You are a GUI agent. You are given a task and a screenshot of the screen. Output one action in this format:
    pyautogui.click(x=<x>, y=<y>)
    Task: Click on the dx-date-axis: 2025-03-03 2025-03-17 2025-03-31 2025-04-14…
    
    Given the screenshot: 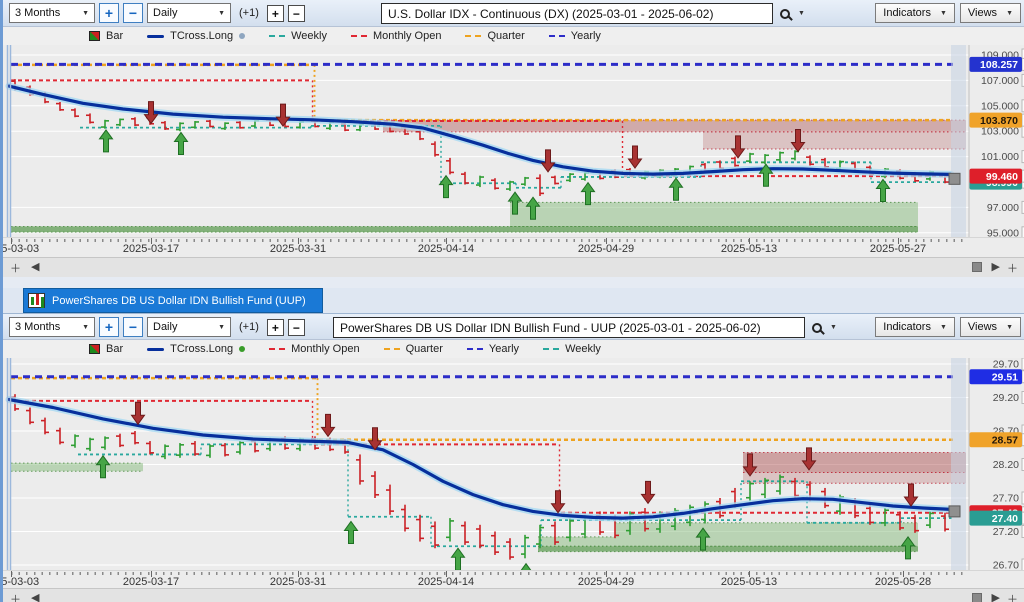 What is the action you would take?
    pyautogui.click(x=513, y=247)
    